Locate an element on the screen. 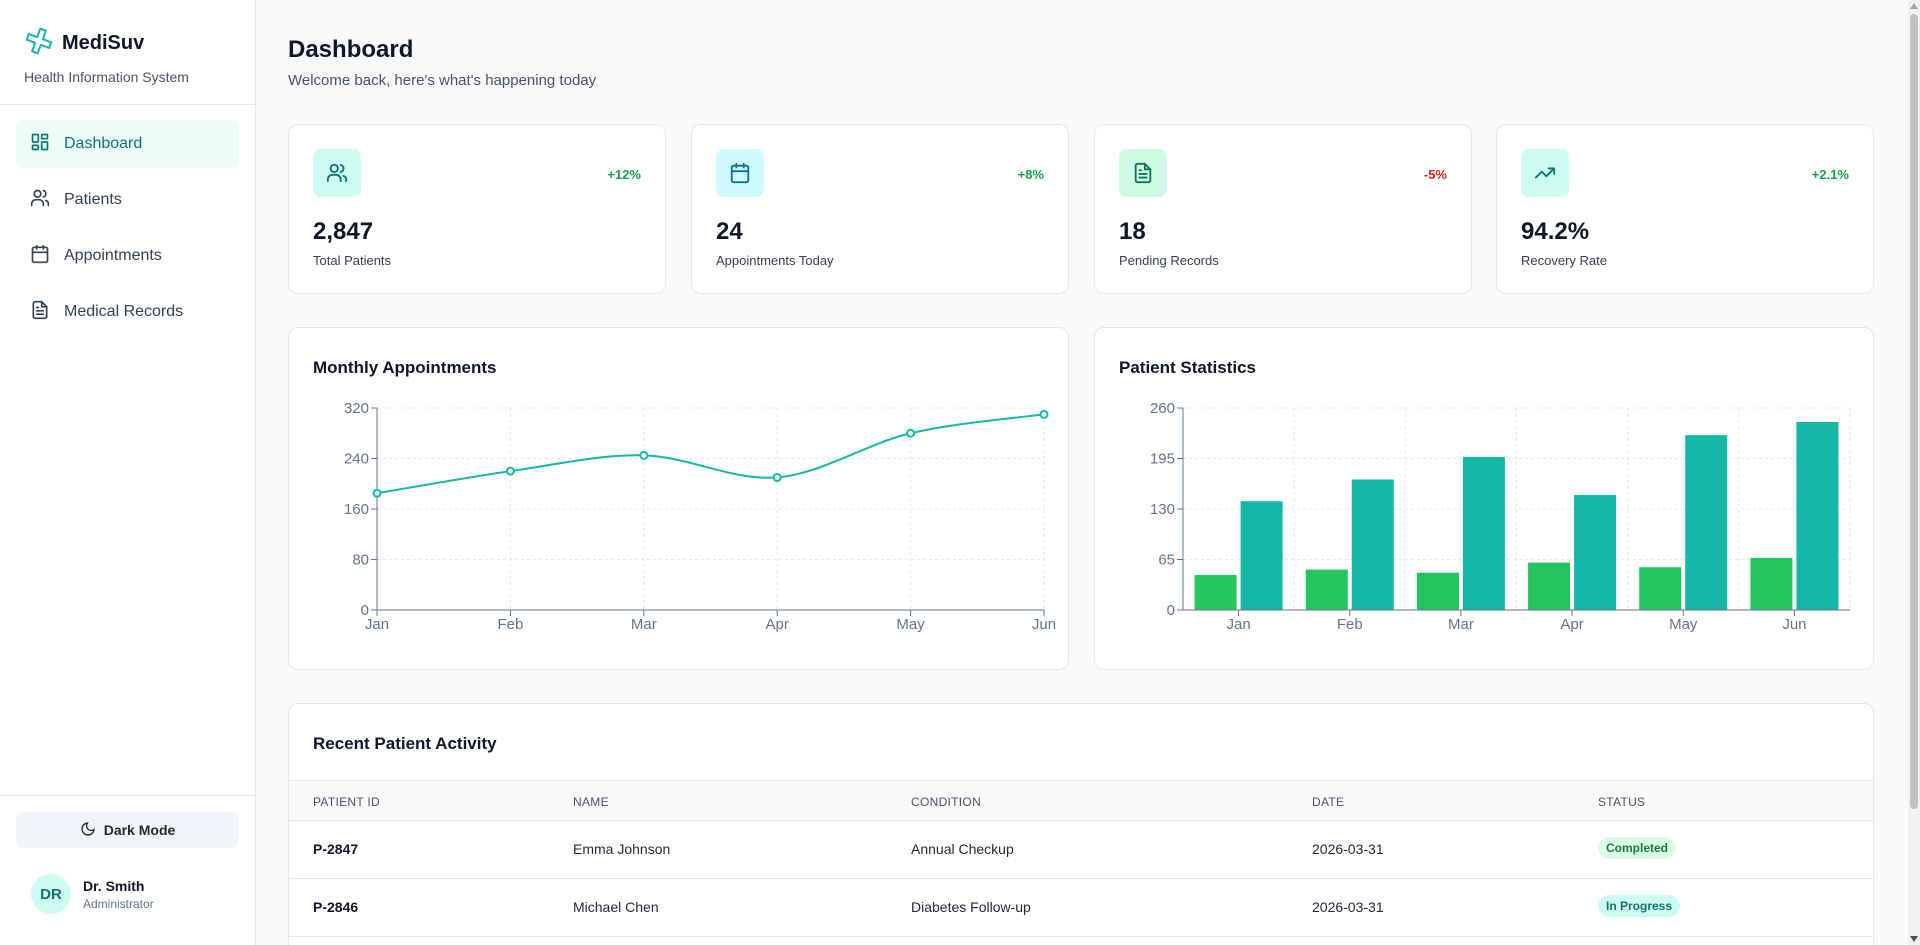 The width and height of the screenshot is (1920, 945). page-title: Dashboard is located at coordinates (351, 49).